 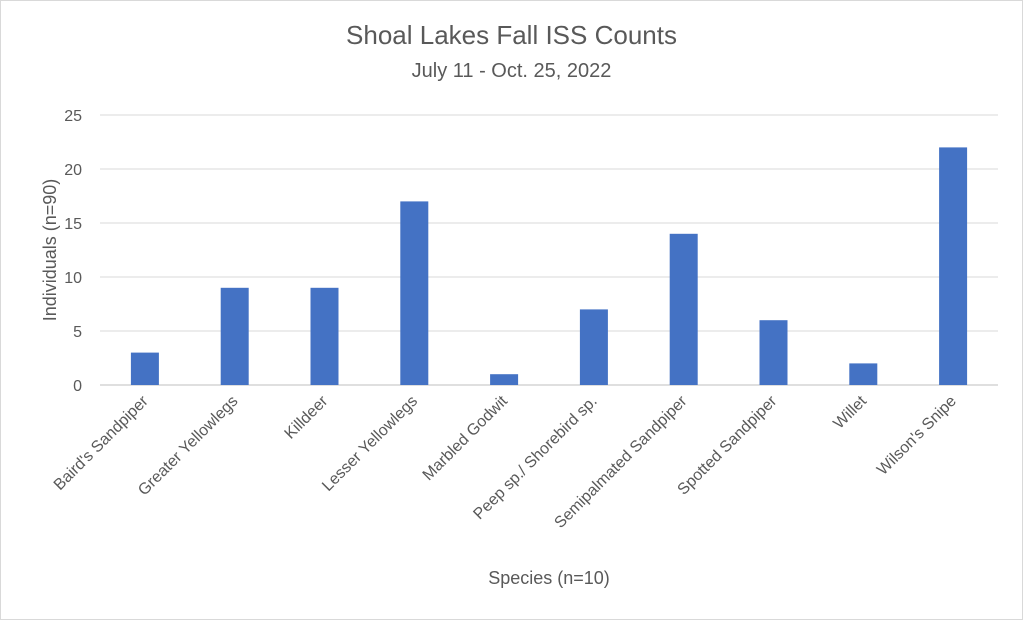 I want to click on y-tick-label: 20, so click(x=73, y=170).